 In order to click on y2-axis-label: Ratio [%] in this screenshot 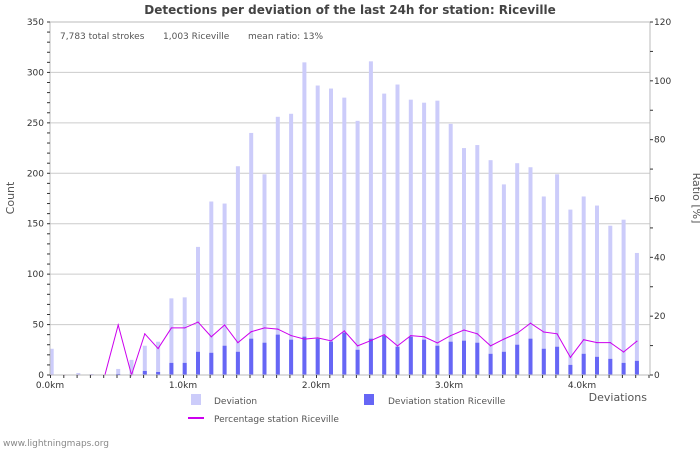, I will do `click(695, 198)`.